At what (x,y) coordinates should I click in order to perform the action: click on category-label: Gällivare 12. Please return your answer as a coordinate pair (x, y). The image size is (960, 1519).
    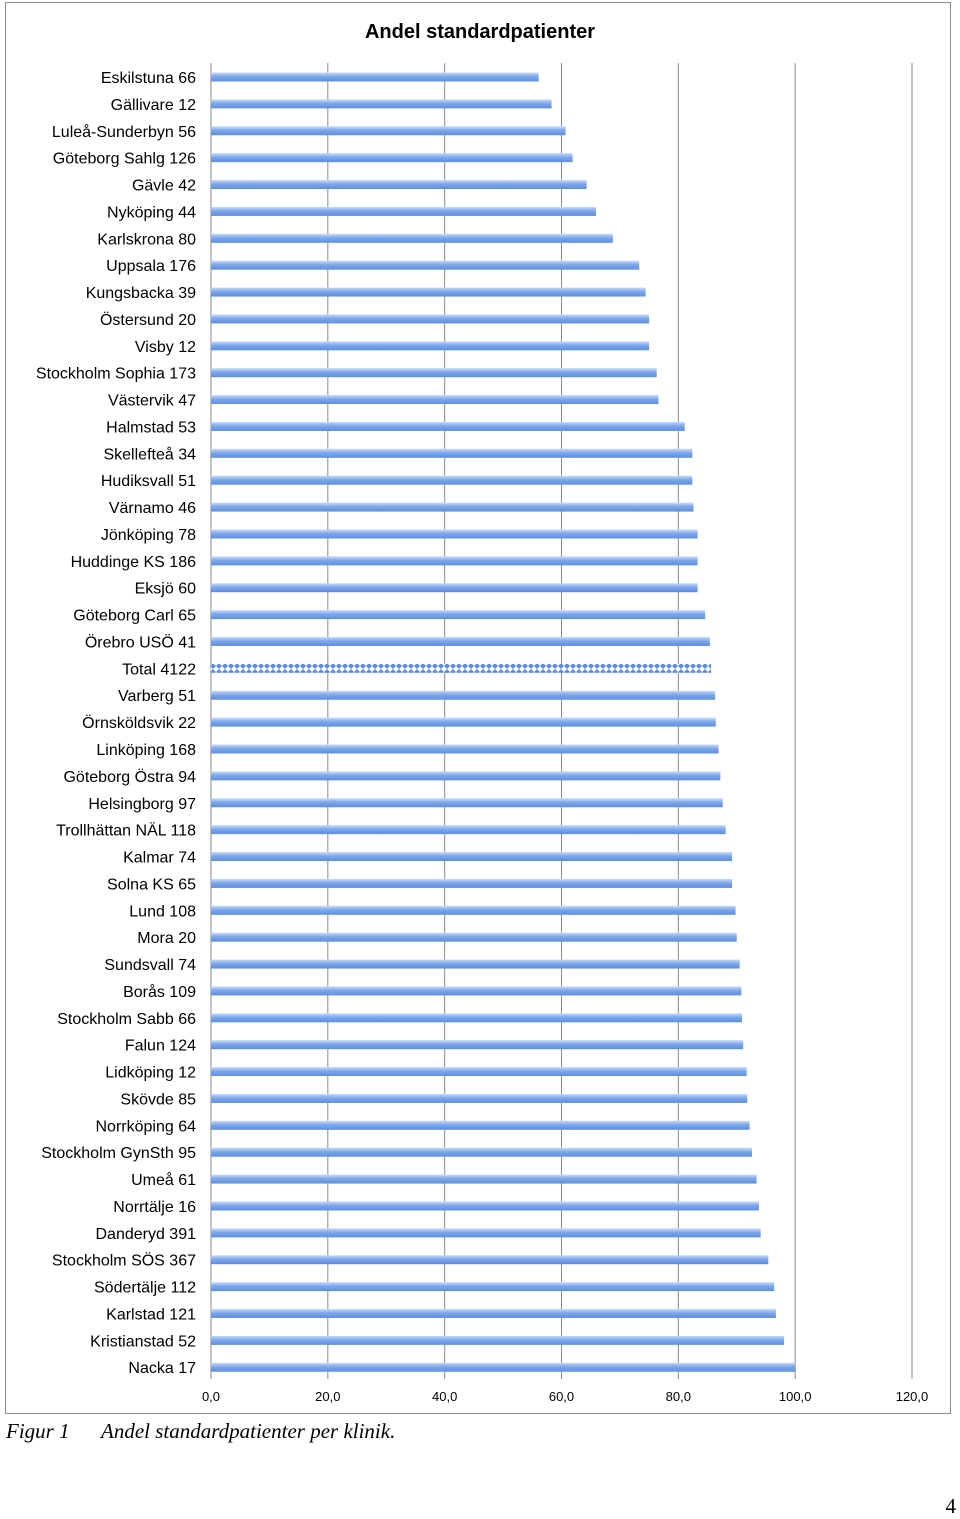
    Looking at the image, I should click on (153, 105).